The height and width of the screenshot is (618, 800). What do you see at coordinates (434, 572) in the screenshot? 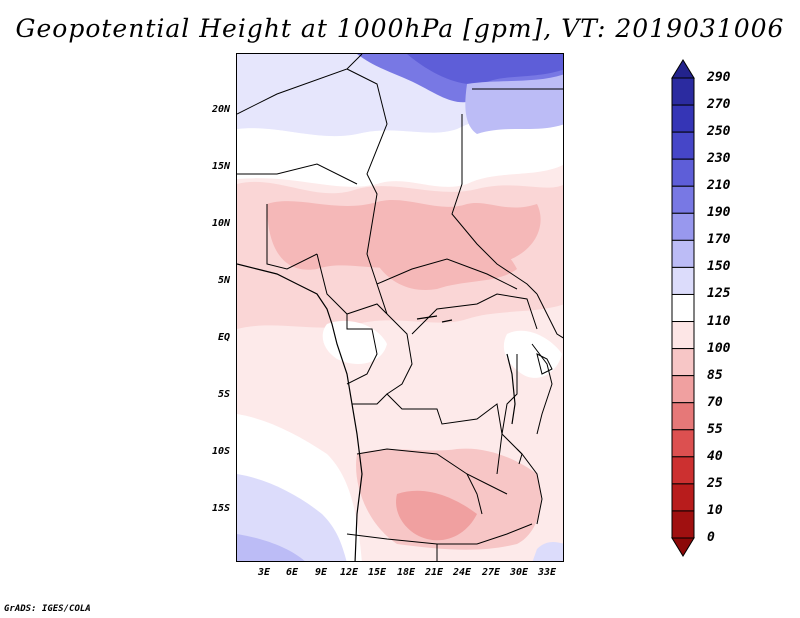
I see `lon-label: 21E` at bounding box center [434, 572].